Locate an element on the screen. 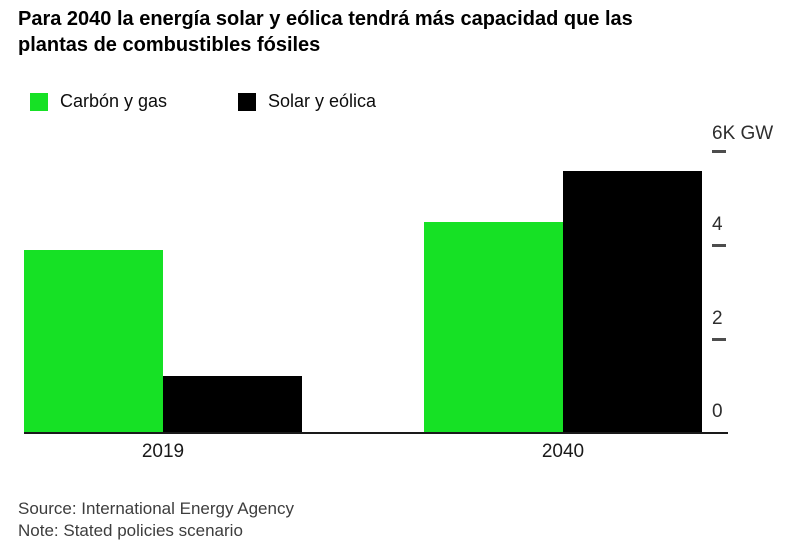  x-axis-line is located at coordinates (376, 433).